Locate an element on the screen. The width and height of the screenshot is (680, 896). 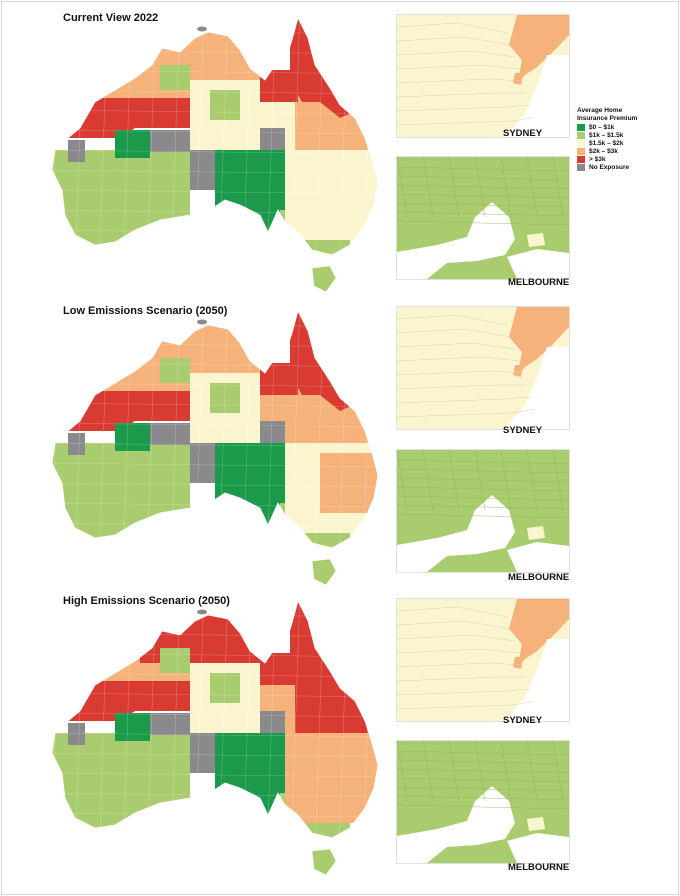
legend-item: $2k – $3k is located at coordinates (627, 151).